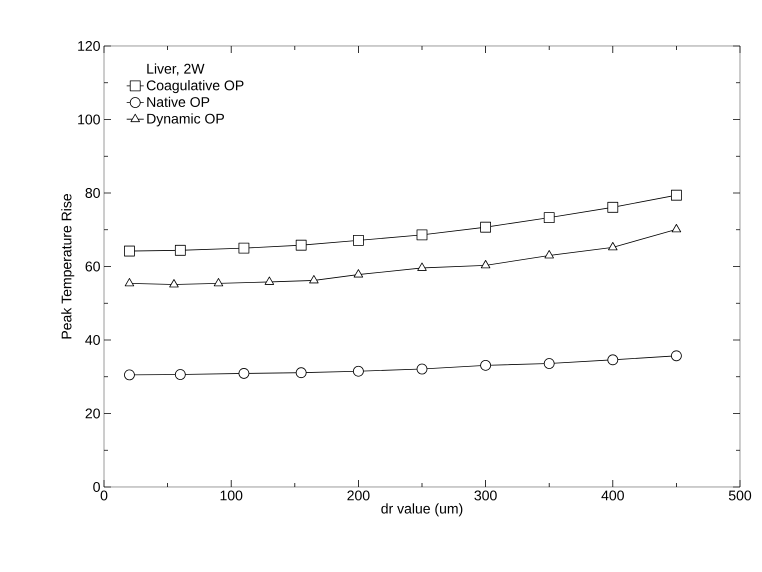 Image resolution: width=762 pixels, height=572 pixels. Describe the element at coordinates (740, 495) in the screenshot. I see `x-tick-label: 500` at that location.